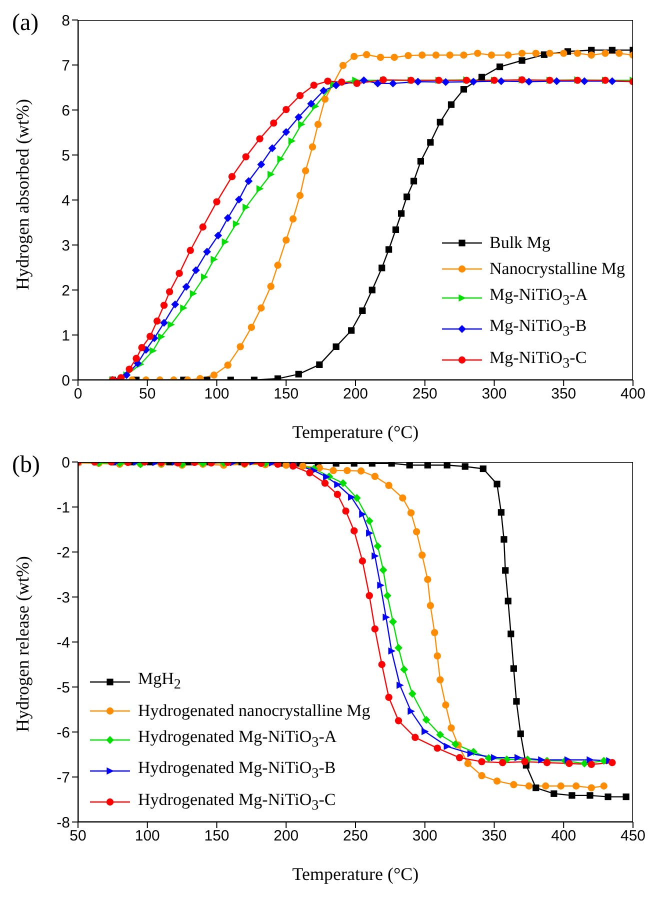 The height and width of the screenshot is (907, 663). What do you see at coordinates (63, 733) in the screenshot?
I see `y-tick-label: -6` at bounding box center [63, 733].